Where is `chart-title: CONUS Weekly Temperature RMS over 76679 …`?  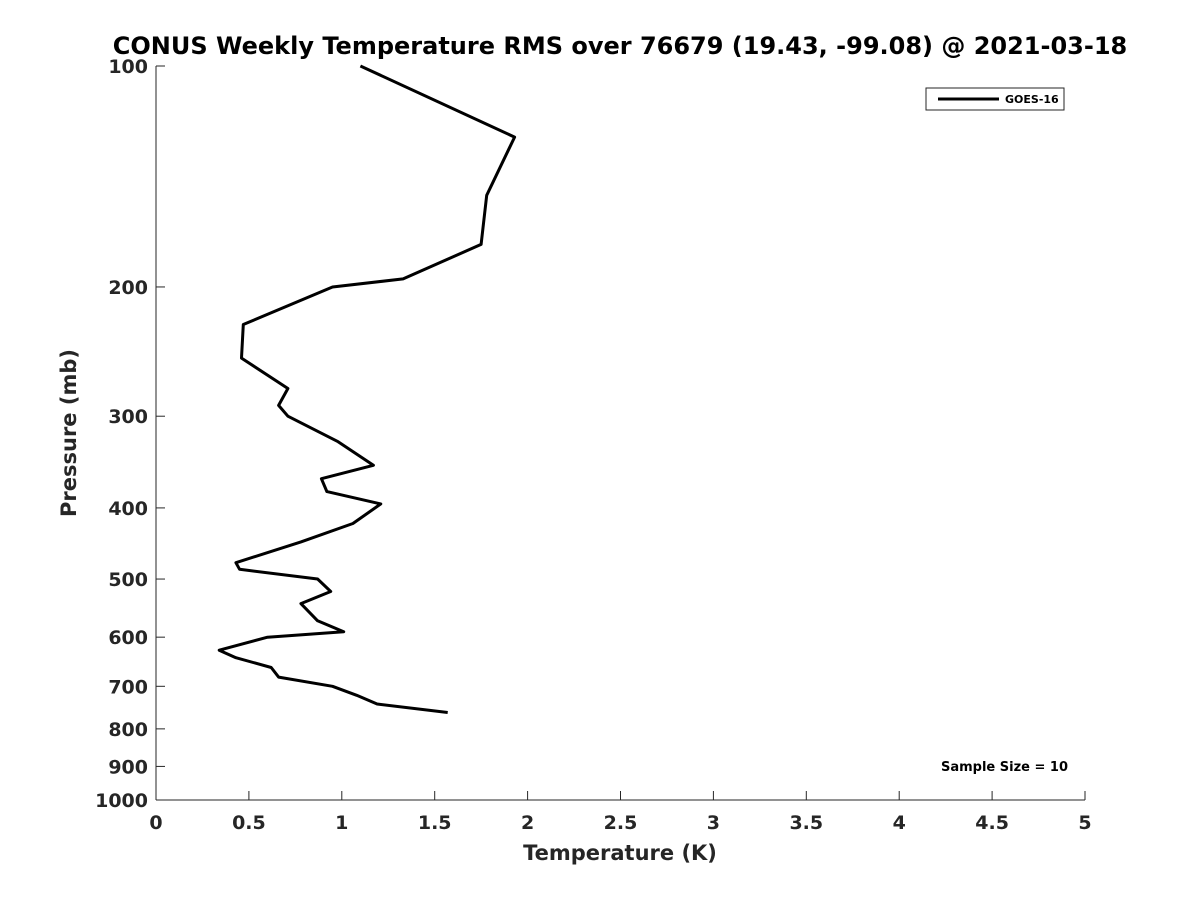
chart-title: CONUS Weekly Temperature RMS over 76679 … is located at coordinates (620, 46).